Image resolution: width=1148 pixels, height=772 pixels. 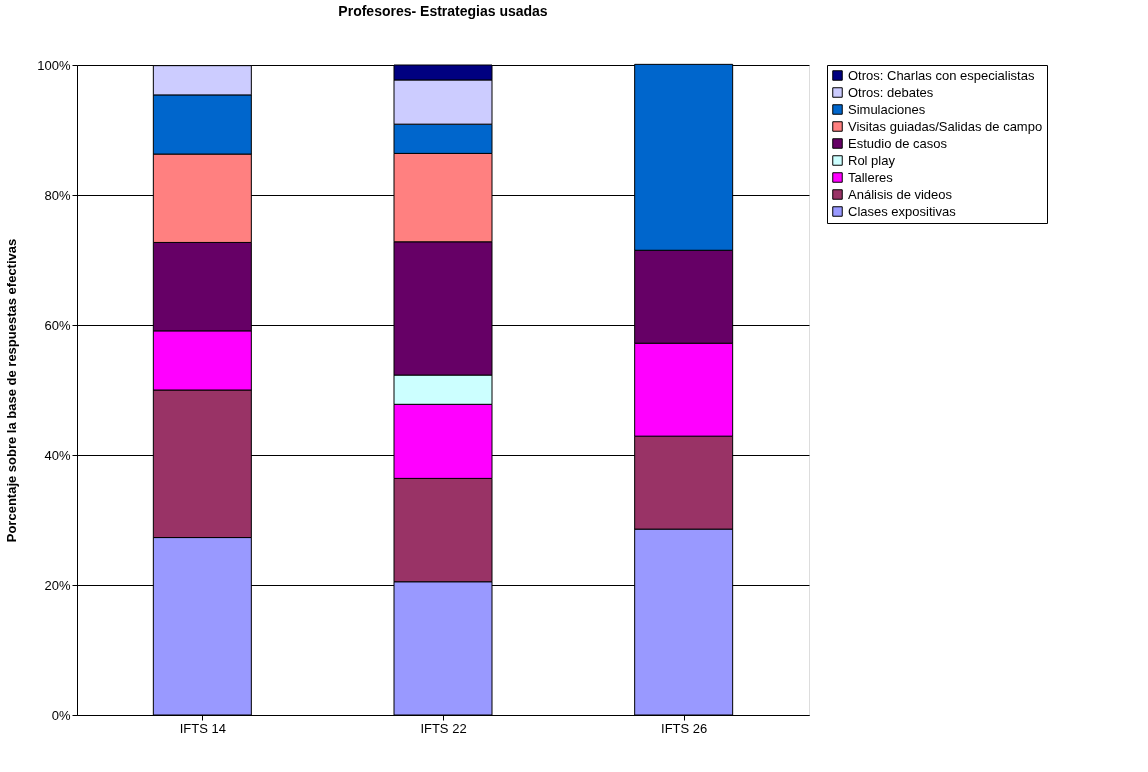 I want to click on y-axis-title: Porcentaje sobre la base de respuestas efectivas, so click(x=12, y=390).